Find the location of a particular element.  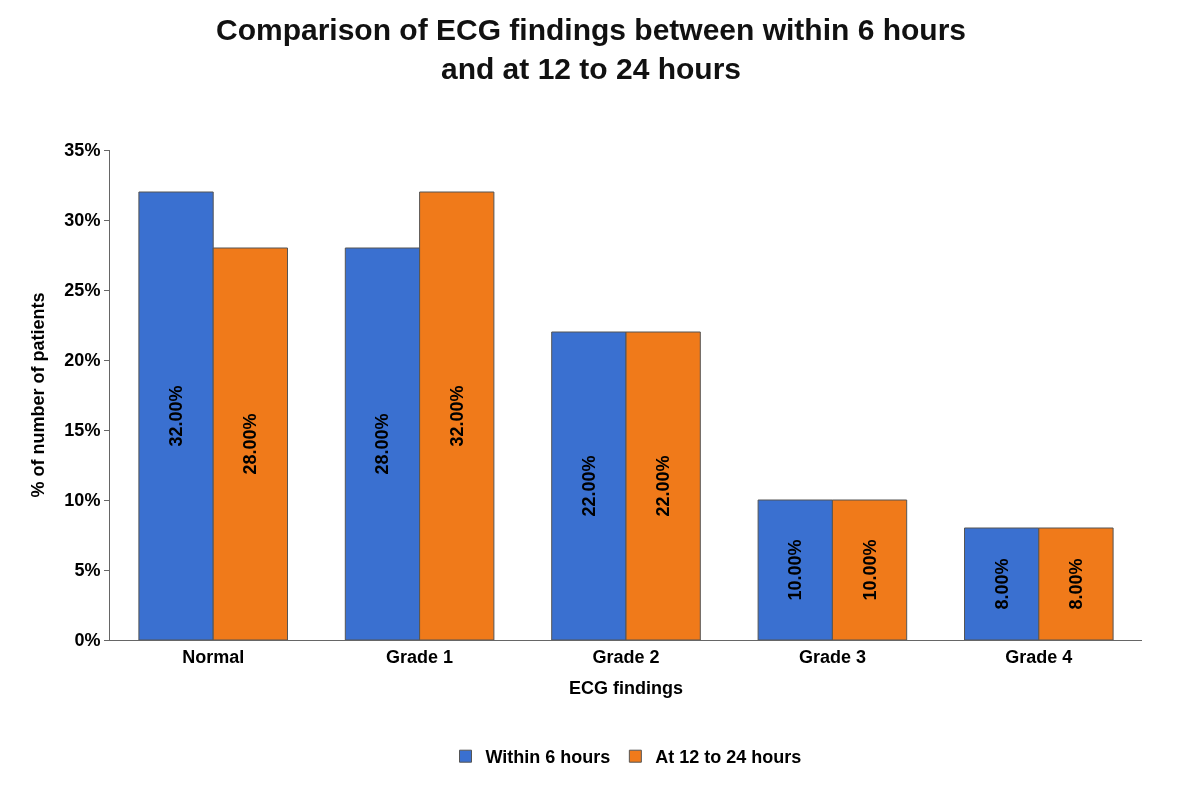

x-tick-label: Normal is located at coordinates (213, 656).